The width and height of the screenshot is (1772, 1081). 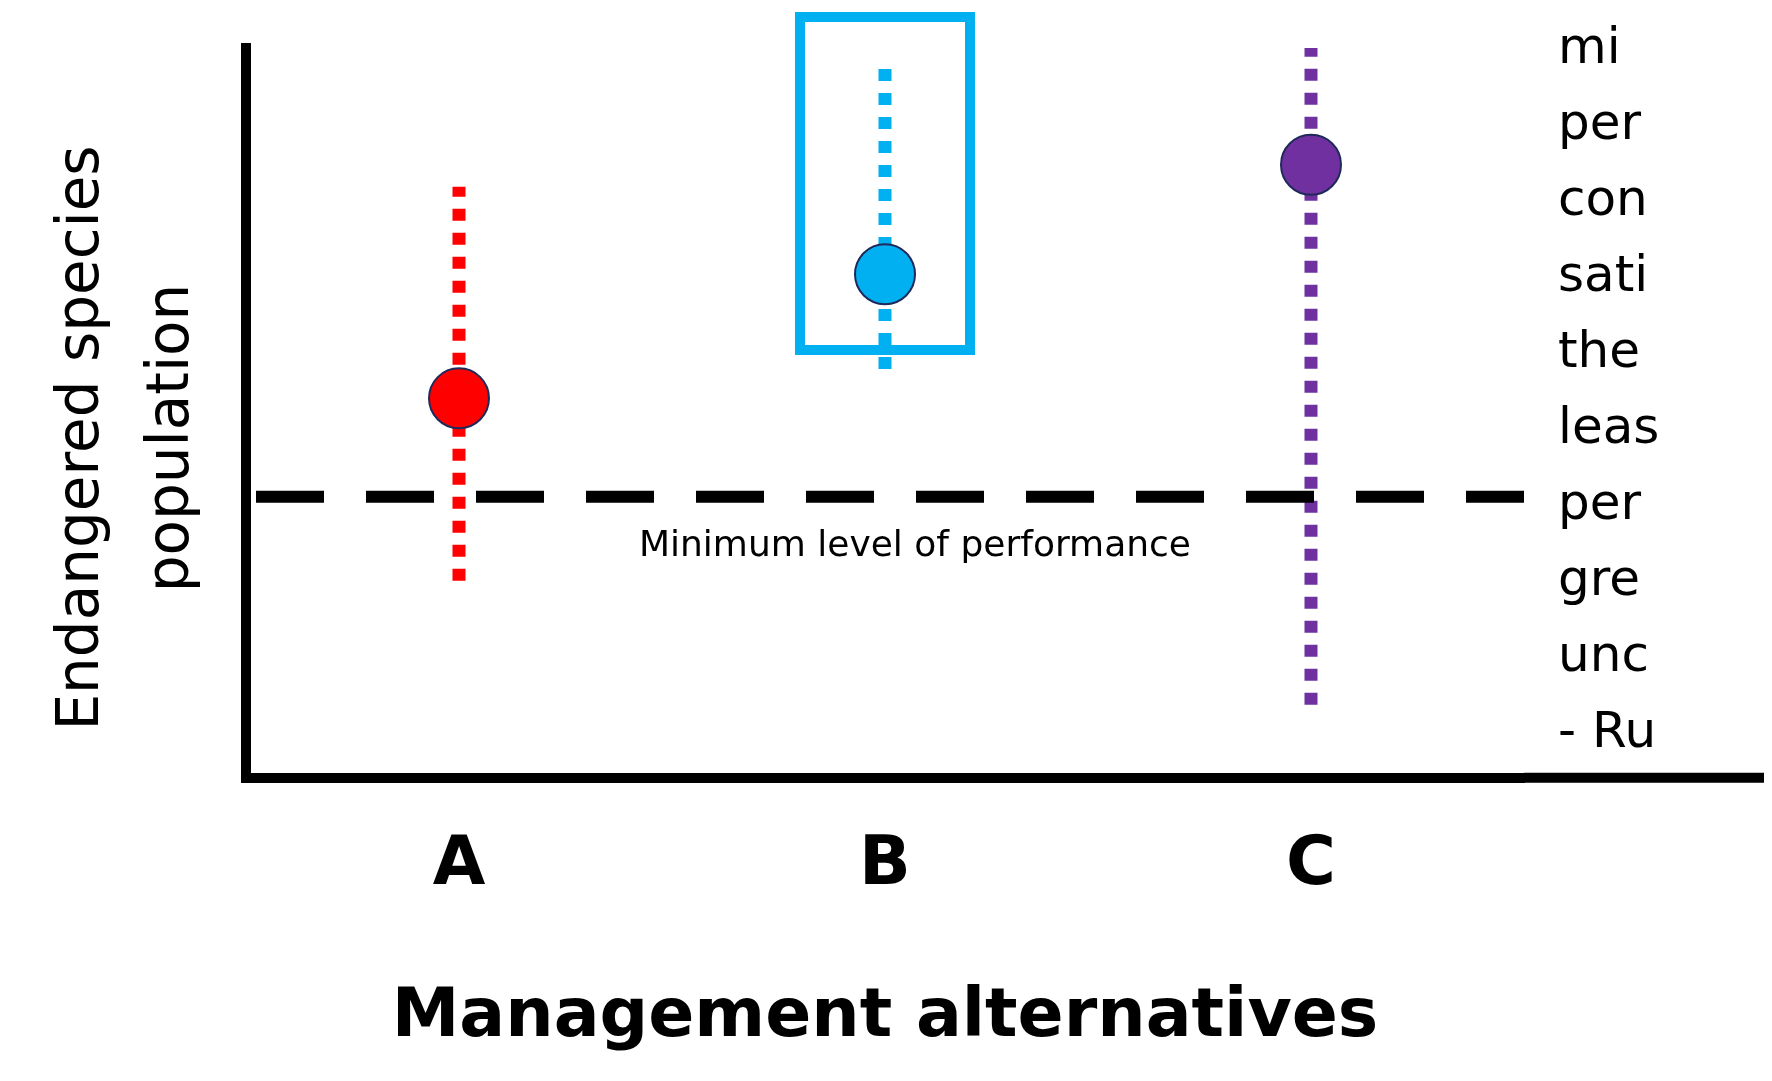 What do you see at coordinates (1608, 730) in the screenshot?
I see `text: - Ru` at bounding box center [1608, 730].